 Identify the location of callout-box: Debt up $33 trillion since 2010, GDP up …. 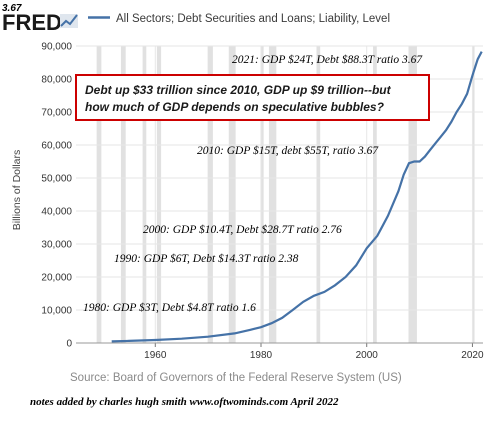
(252, 97).